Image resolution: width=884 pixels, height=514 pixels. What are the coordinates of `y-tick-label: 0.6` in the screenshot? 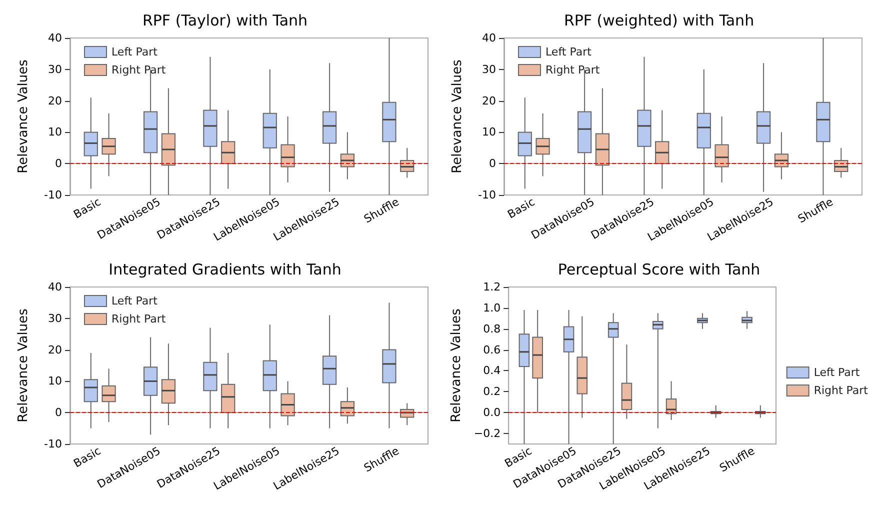 It's located at (492, 349).